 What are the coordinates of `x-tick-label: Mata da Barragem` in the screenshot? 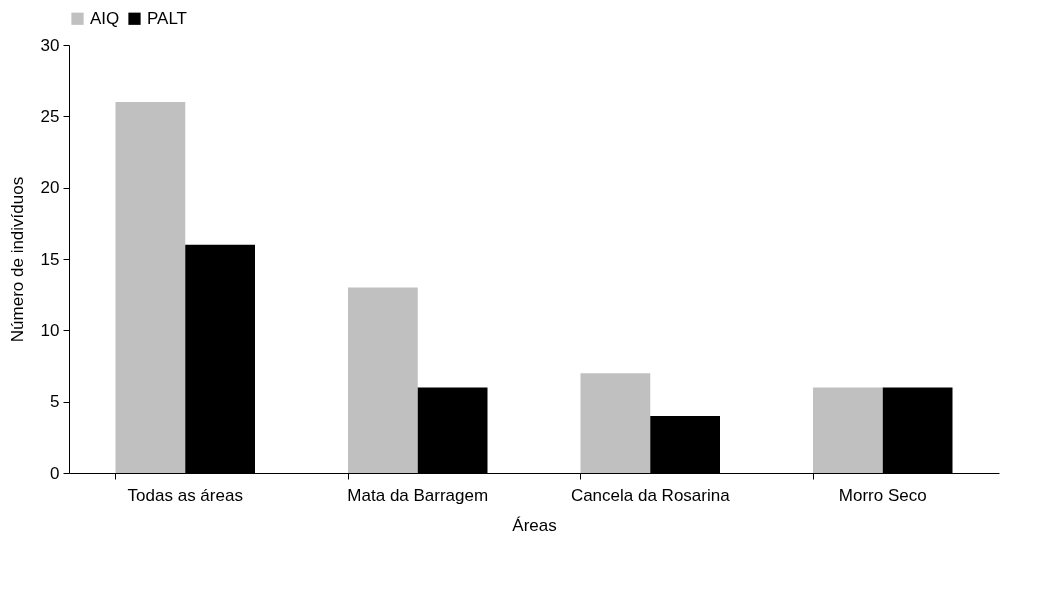 It's located at (418, 495).